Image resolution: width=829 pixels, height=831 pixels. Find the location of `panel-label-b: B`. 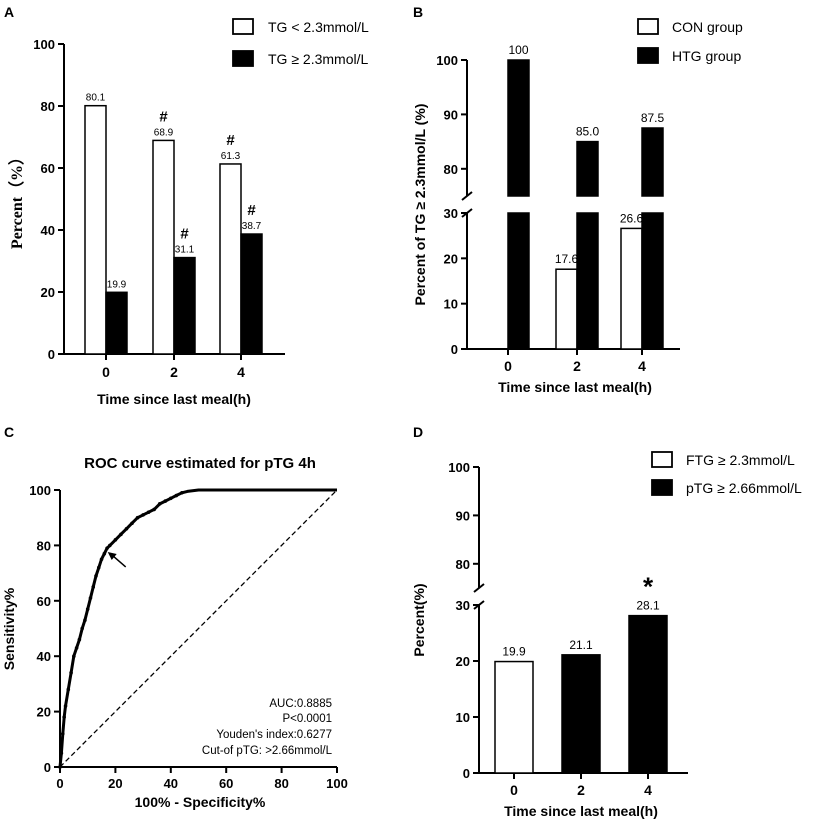

panel-label-b: B is located at coordinates (418, 12).